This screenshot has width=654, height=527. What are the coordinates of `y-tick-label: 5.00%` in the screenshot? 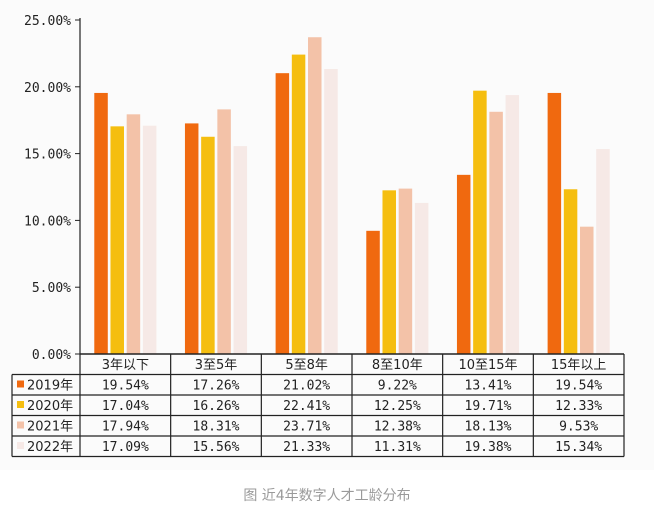 It's located at (51, 288).